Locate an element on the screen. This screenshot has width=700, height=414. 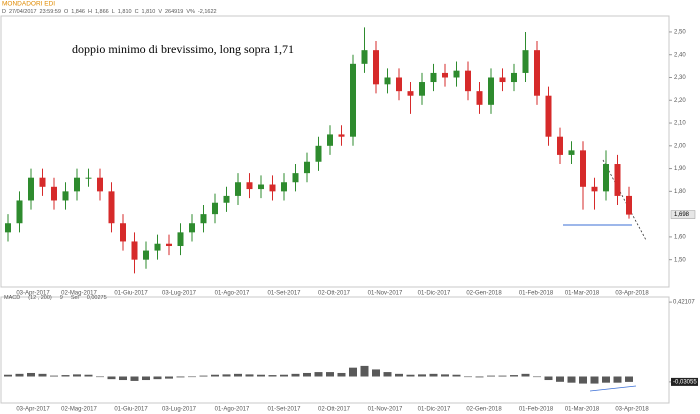
quote-field: 1,866 is located at coordinates (102, 12).